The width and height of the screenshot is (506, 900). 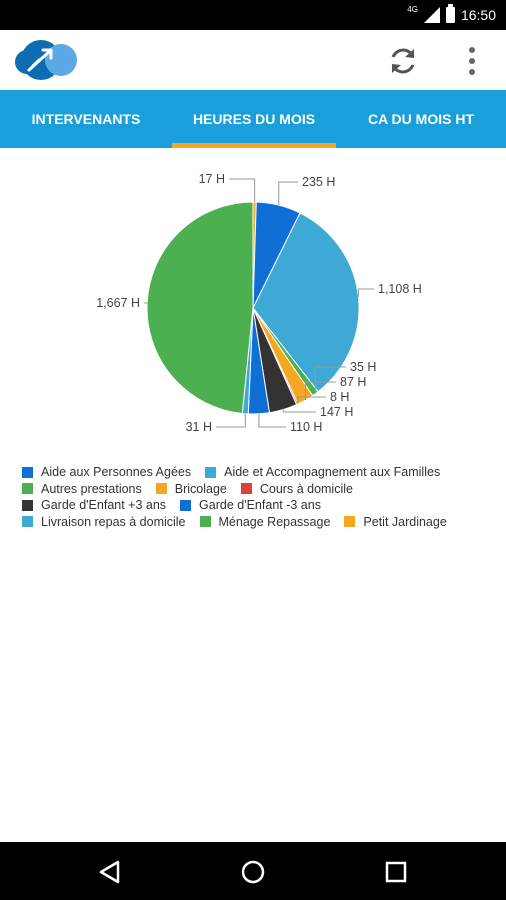 I want to click on legend-label: Petit Jardinage, so click(x=405, y=521).